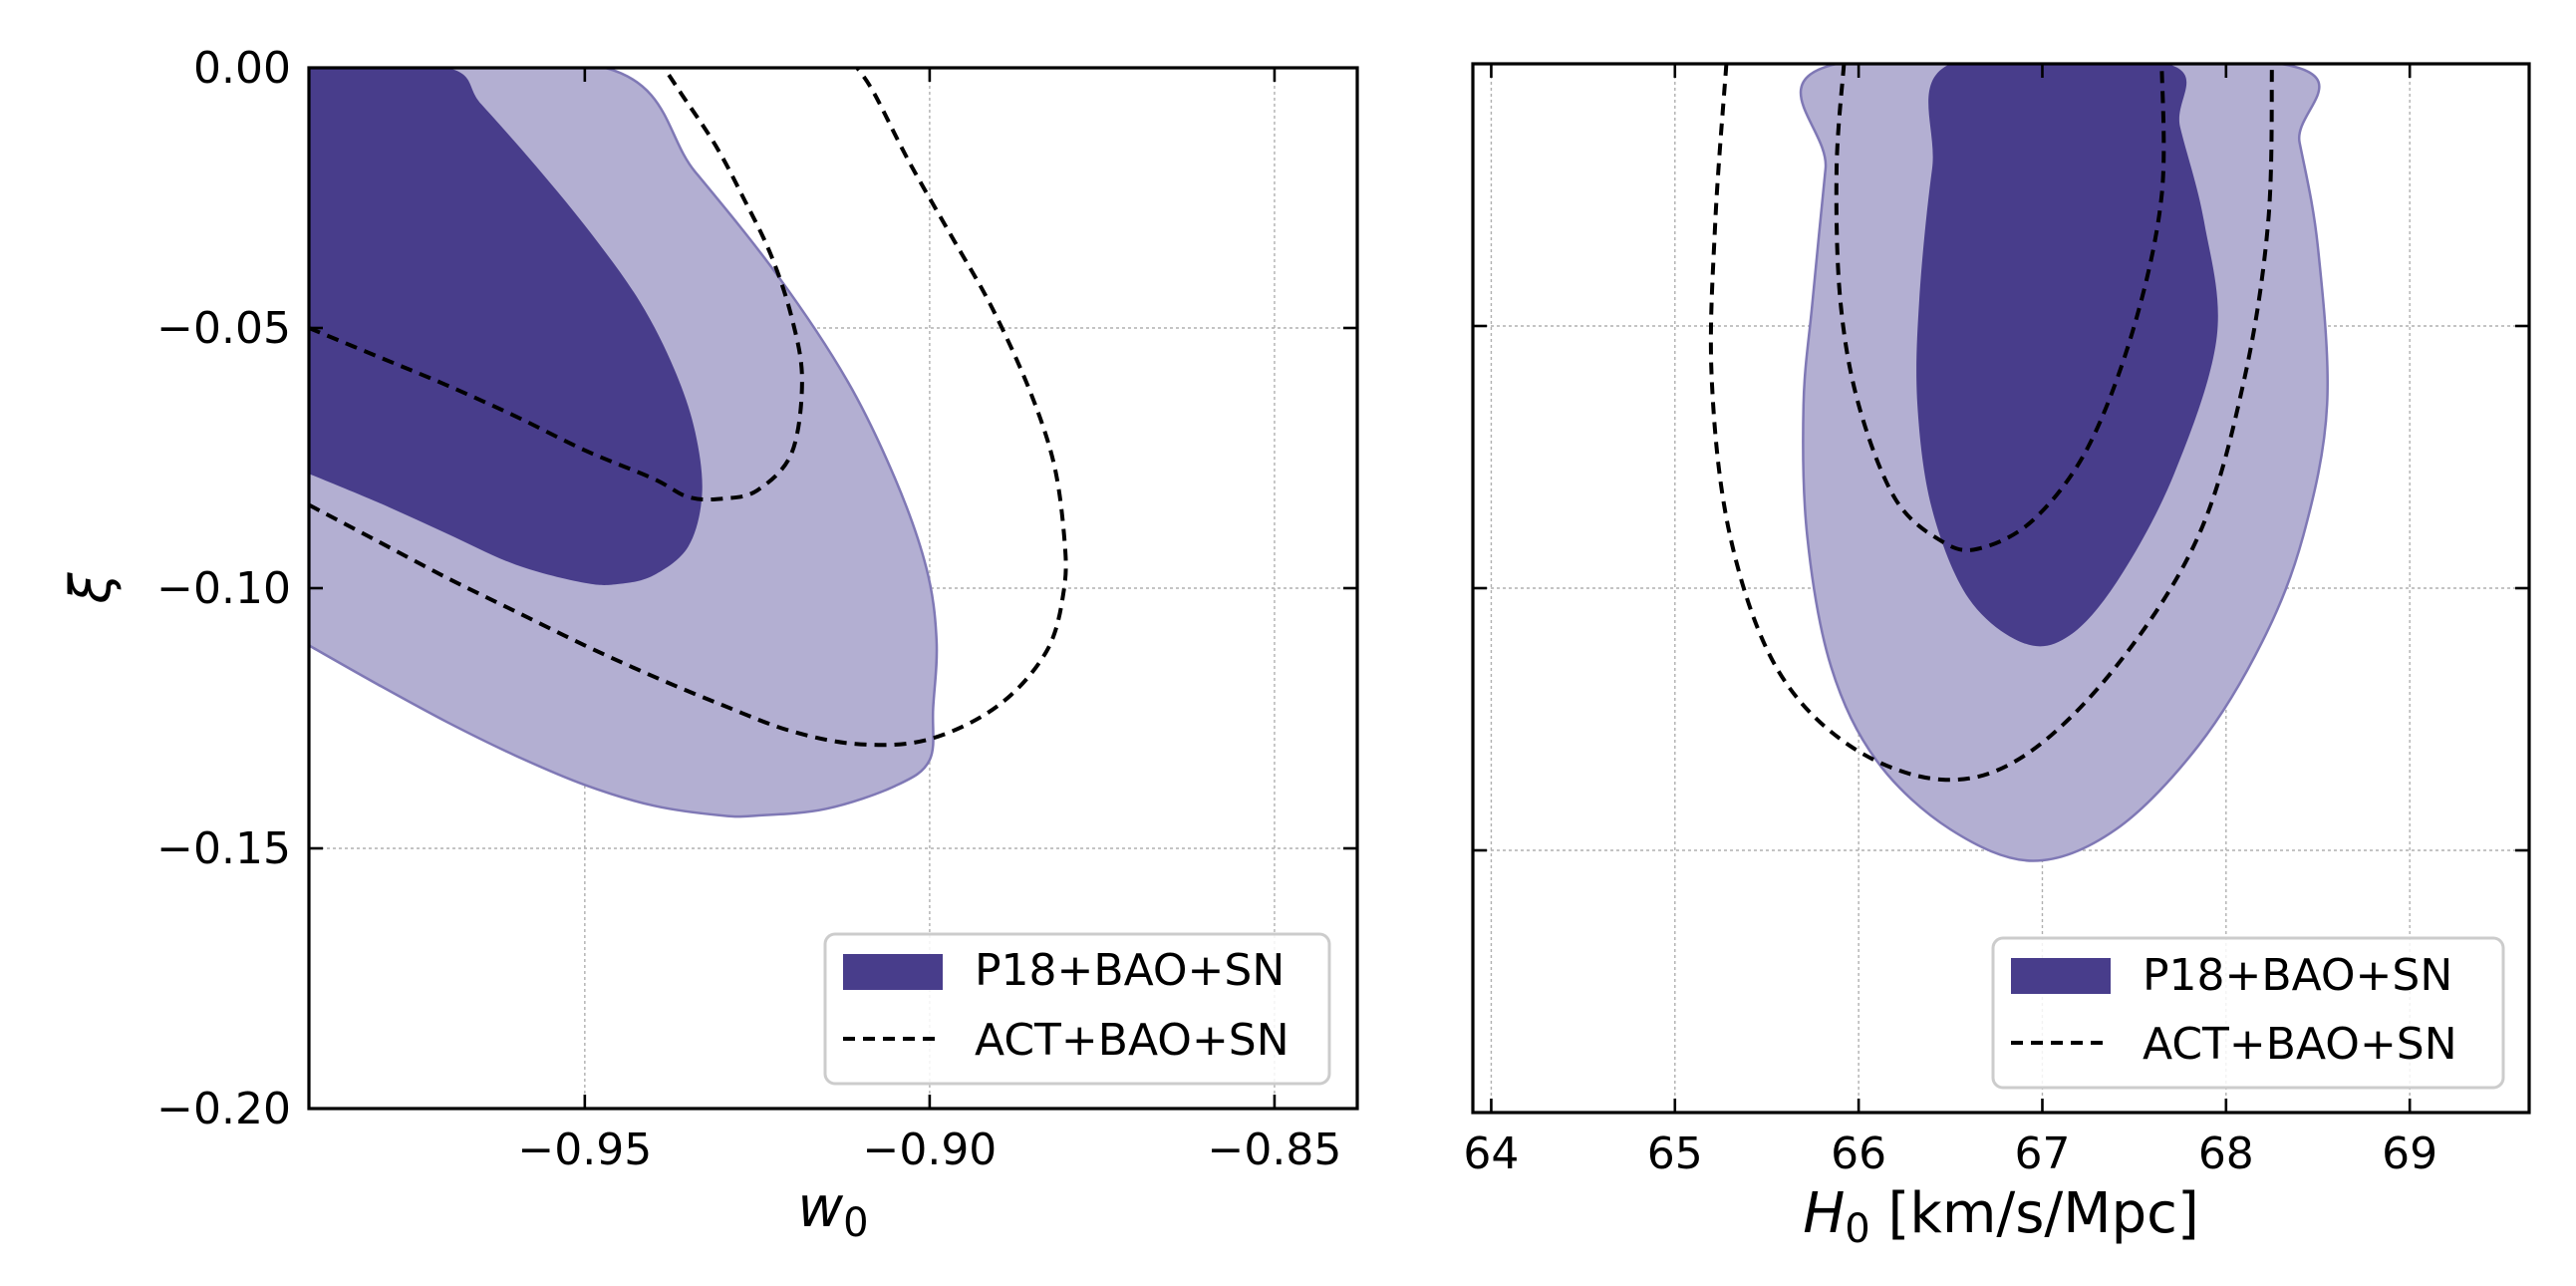  I want to click on x-tick-label-2: −0.85, so click(1275, 1150).